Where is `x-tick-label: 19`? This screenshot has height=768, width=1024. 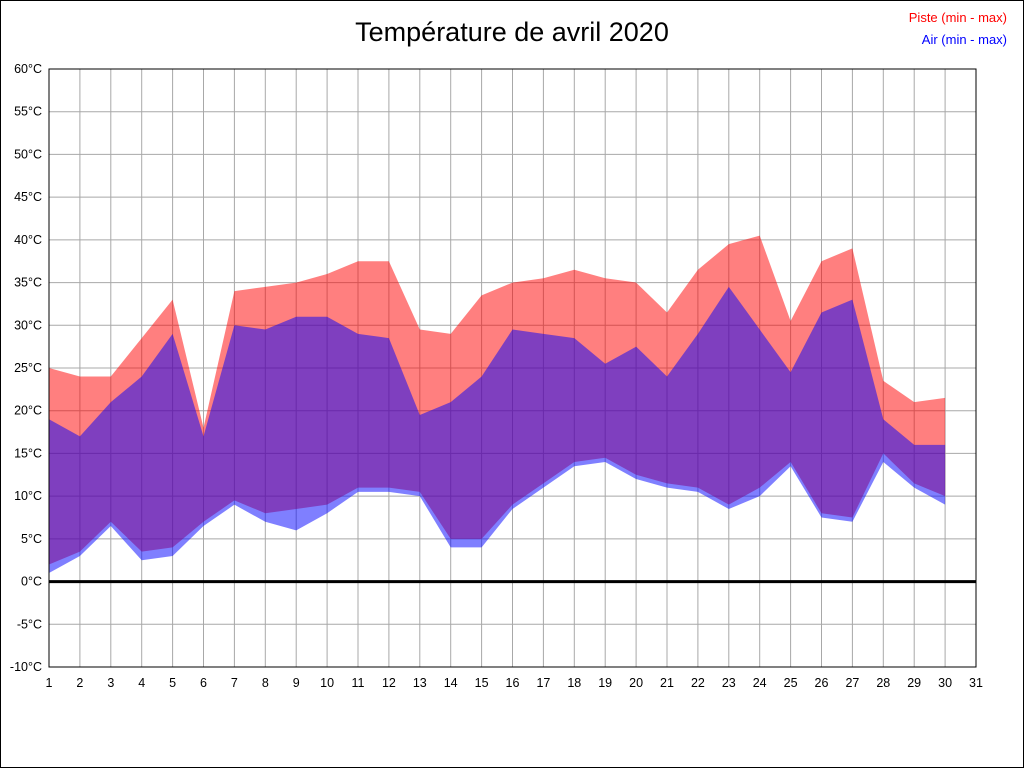
x-tick-label: 19 is located at coordinates (605, 683).